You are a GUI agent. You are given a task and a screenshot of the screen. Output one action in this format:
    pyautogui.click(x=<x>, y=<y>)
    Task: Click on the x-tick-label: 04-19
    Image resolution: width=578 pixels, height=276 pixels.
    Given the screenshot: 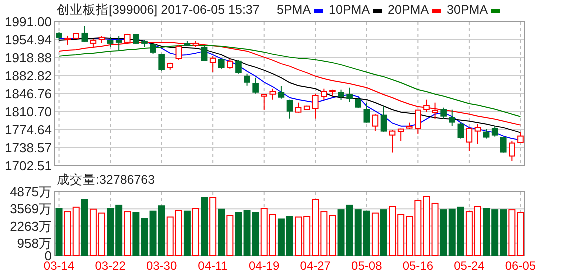 What is the action you would take?
    pyautogui.click(x=264, y=266)
    